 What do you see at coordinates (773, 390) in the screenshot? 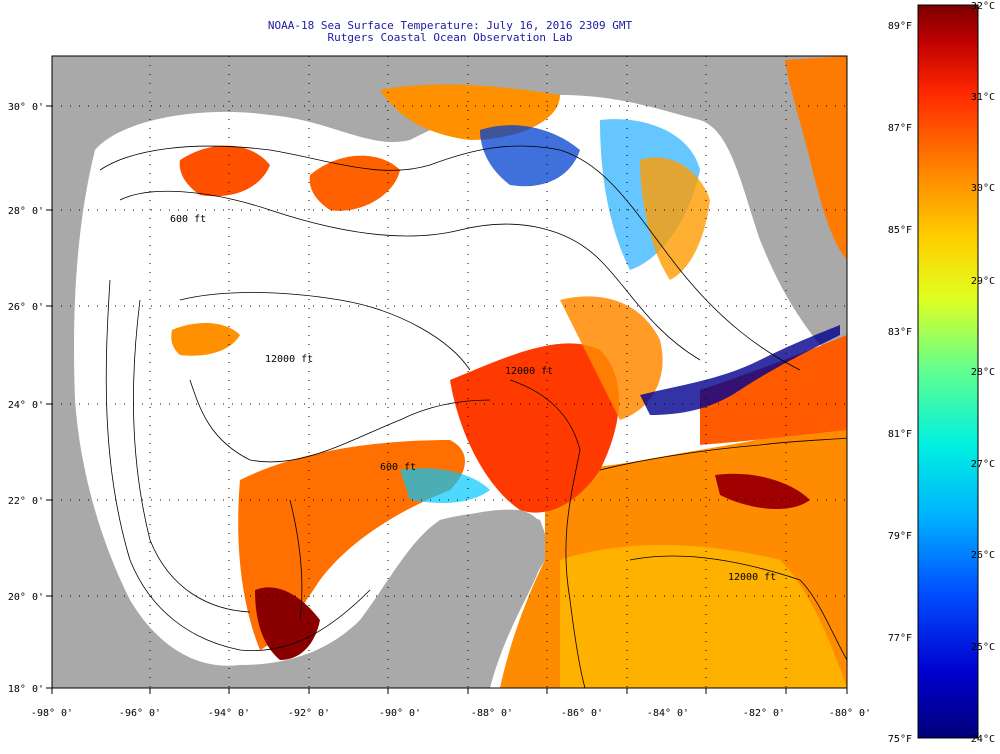
I see `sst-straits` at bounding box center [773, 390].